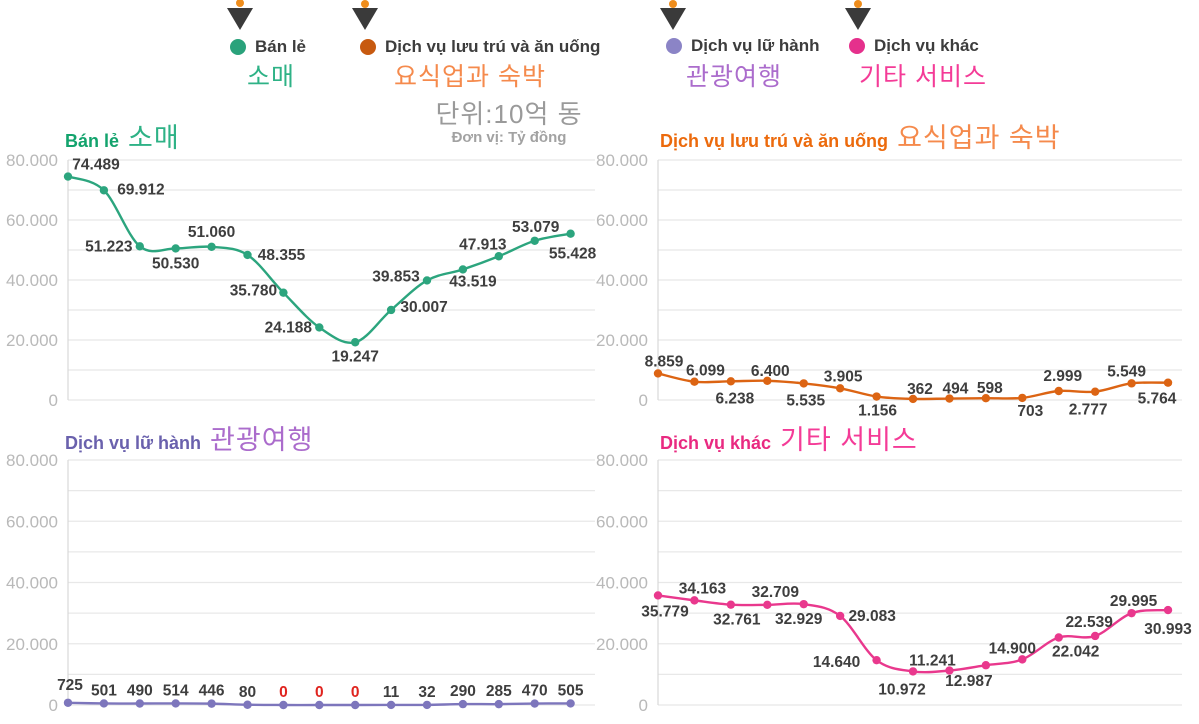 The image size is (1199, 724). I want to click on data-label: 6.400, so click(770, 371).